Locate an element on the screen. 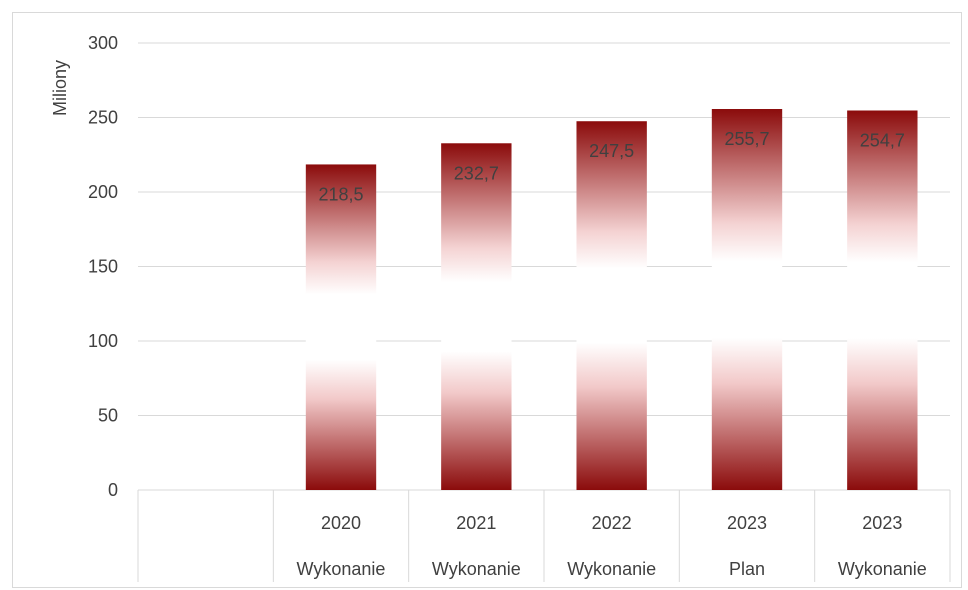 This screenshot has height=590, width=968. x-category-year-2: 2021 is located at coordinates (476, 523).